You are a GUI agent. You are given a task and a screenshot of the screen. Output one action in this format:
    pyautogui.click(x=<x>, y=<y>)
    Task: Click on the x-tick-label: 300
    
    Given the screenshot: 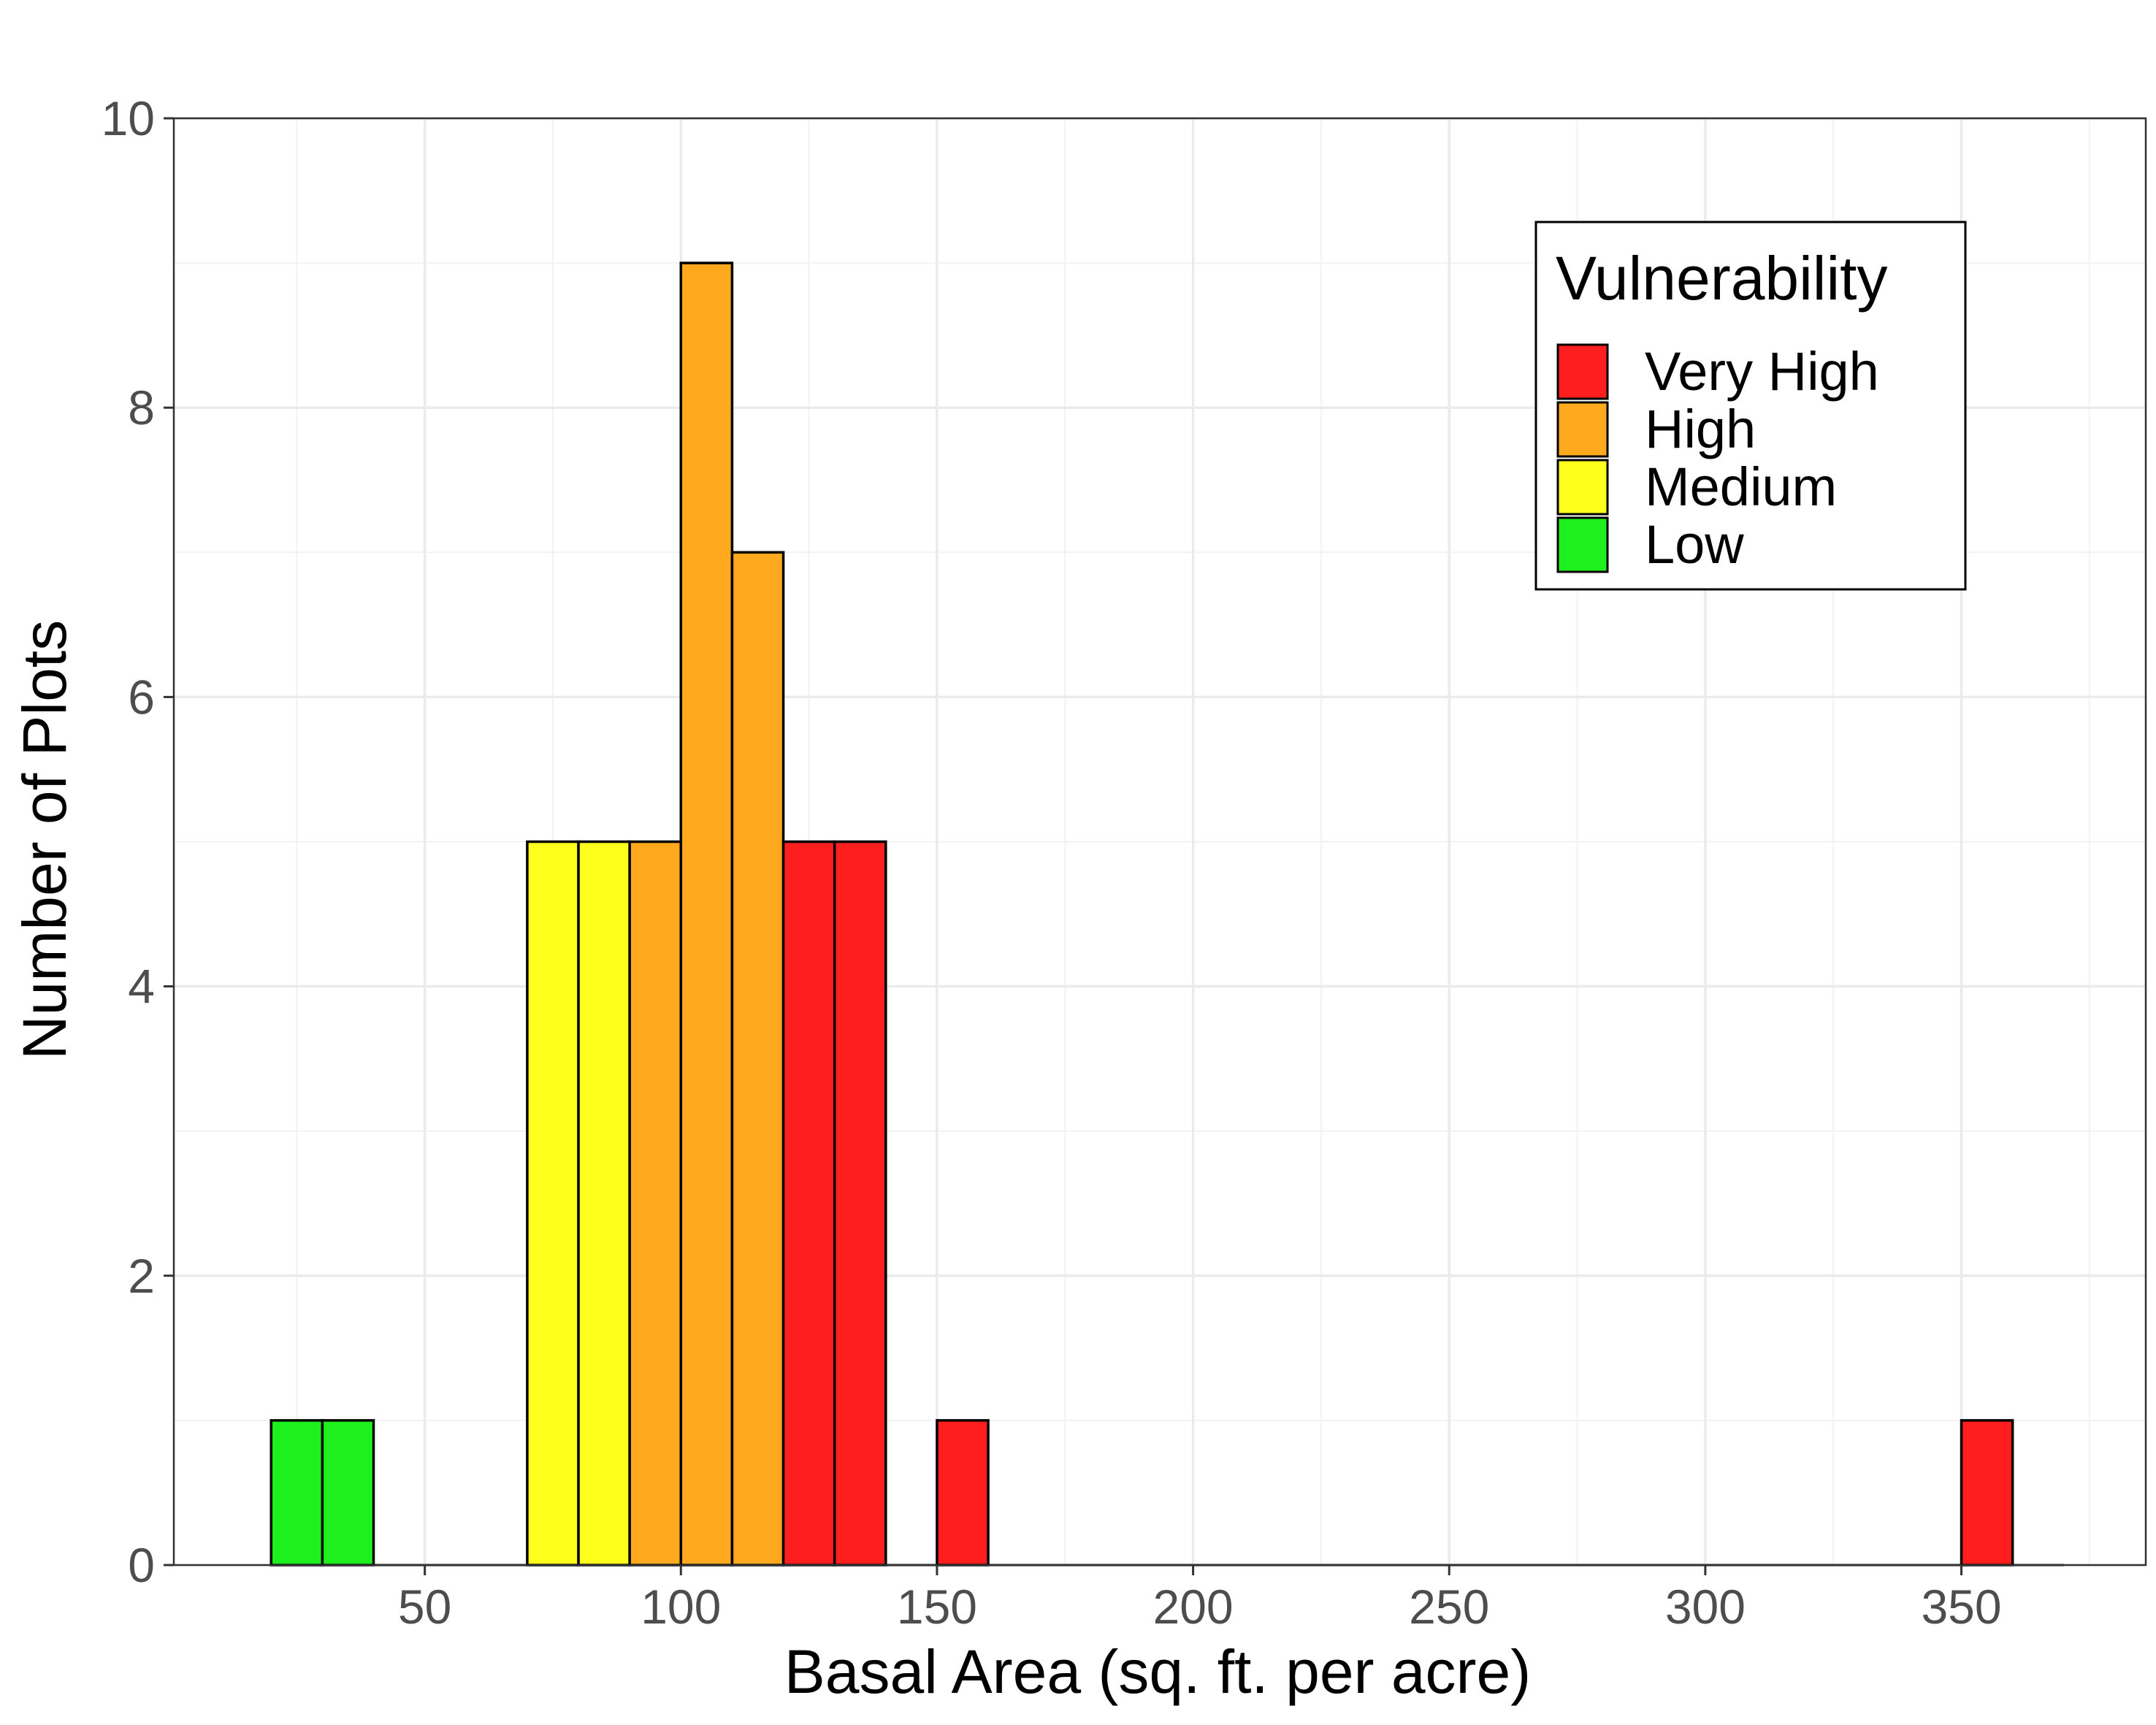 What is the action you would take?
    pyautogui.click(x=1706, y=1607)
    